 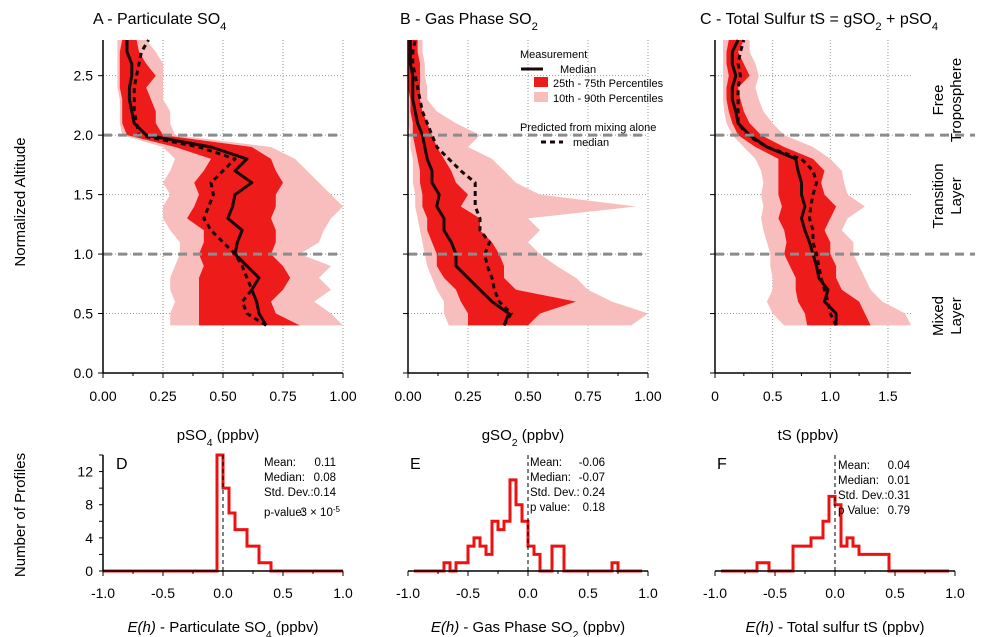 What do you see at coordinates (269, 633) in the screenshot?
I see `x-axis-label-D-part: 4` at bounding box center [269, 633].